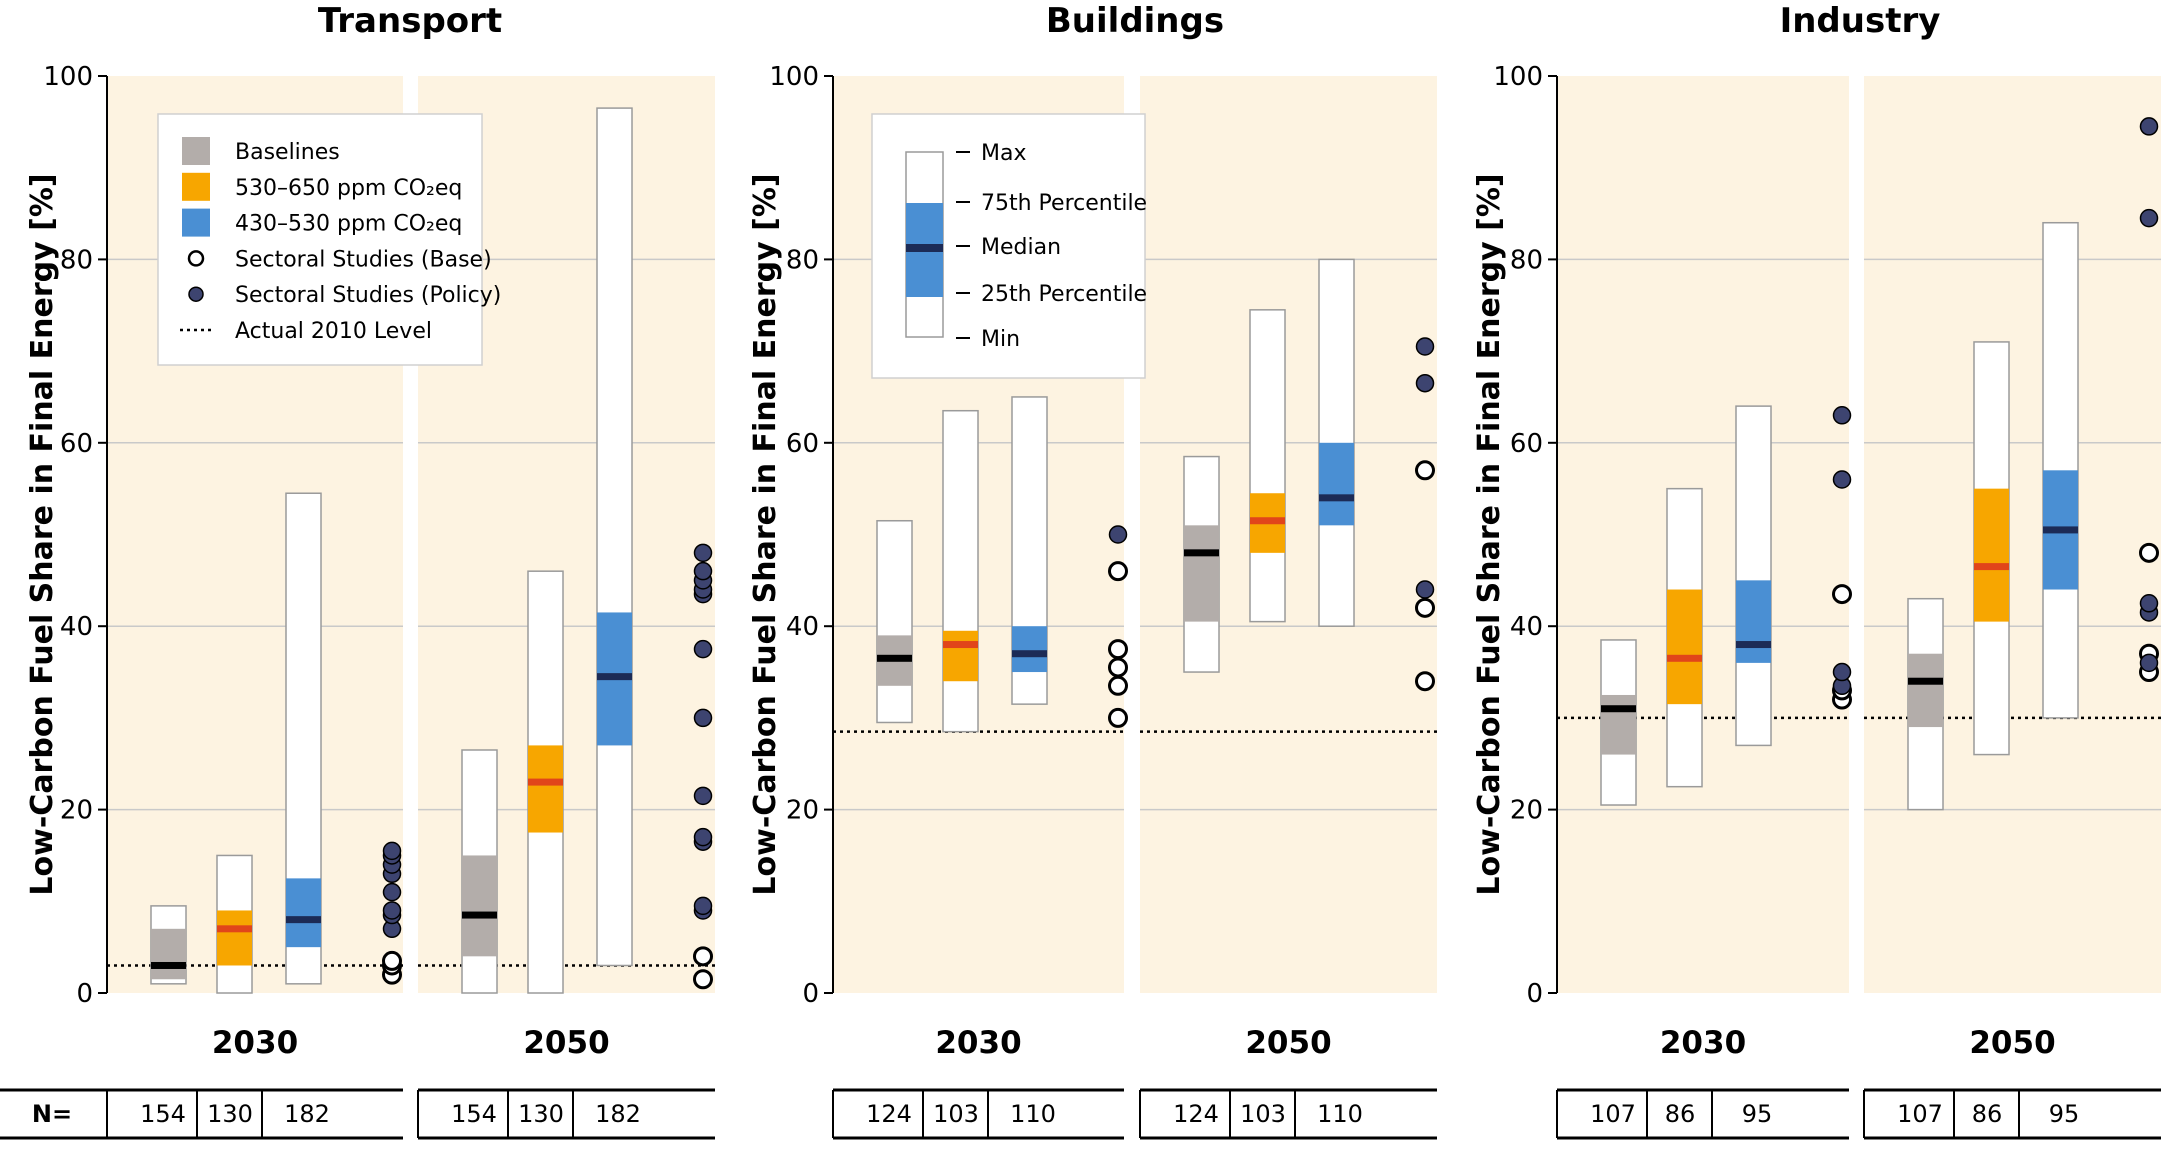  Describe the element at coordinates (1288, 699) in the screenshot. I see `group-2050: 2050 124 103 110` at that location.